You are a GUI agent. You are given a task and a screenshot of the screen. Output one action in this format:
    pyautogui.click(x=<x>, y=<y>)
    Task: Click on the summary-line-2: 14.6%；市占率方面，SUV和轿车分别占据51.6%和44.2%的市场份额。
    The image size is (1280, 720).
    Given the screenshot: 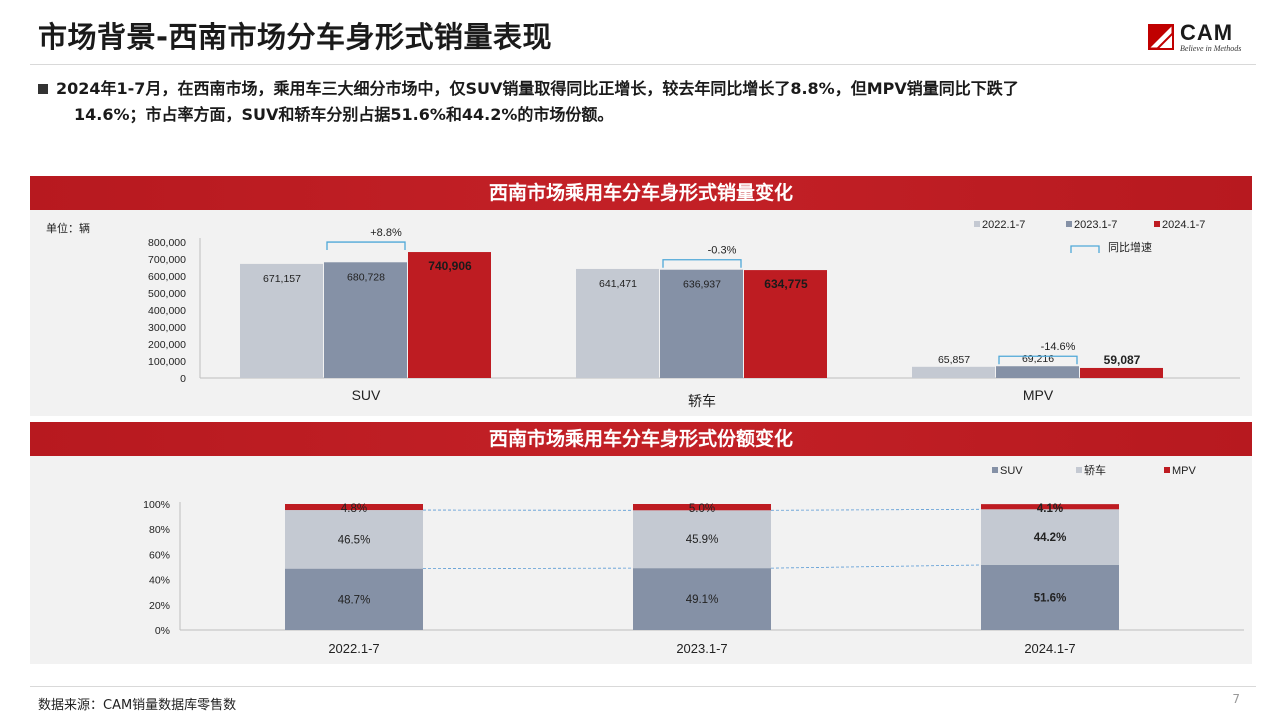 What is the action you would take?
    pyautogui.click(x=344, y=114)
    